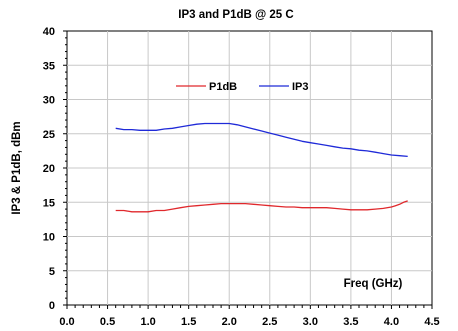 This screenshot has width=458, height=331. I want to click on x-tick-label: 0.0, so click(66, 322).